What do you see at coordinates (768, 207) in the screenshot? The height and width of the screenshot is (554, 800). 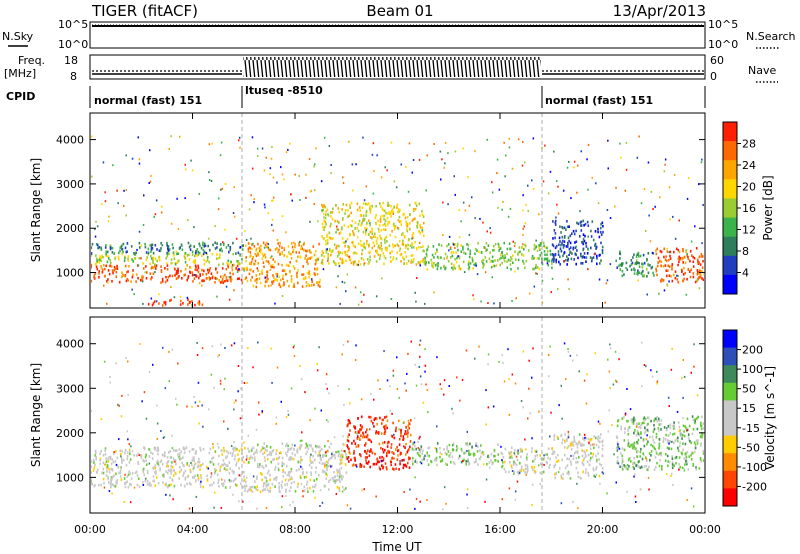 I see `power-colorbar-label: Power [dB]` at bounding box center [768, 207].